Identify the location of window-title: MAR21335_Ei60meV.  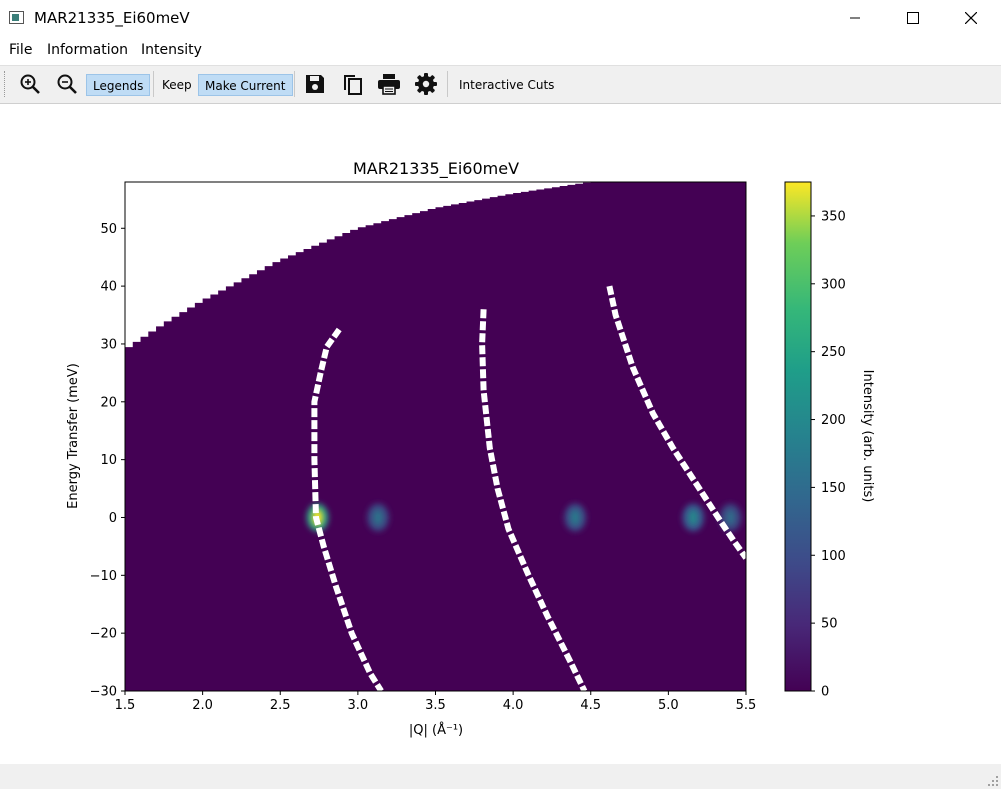
(112, 18).